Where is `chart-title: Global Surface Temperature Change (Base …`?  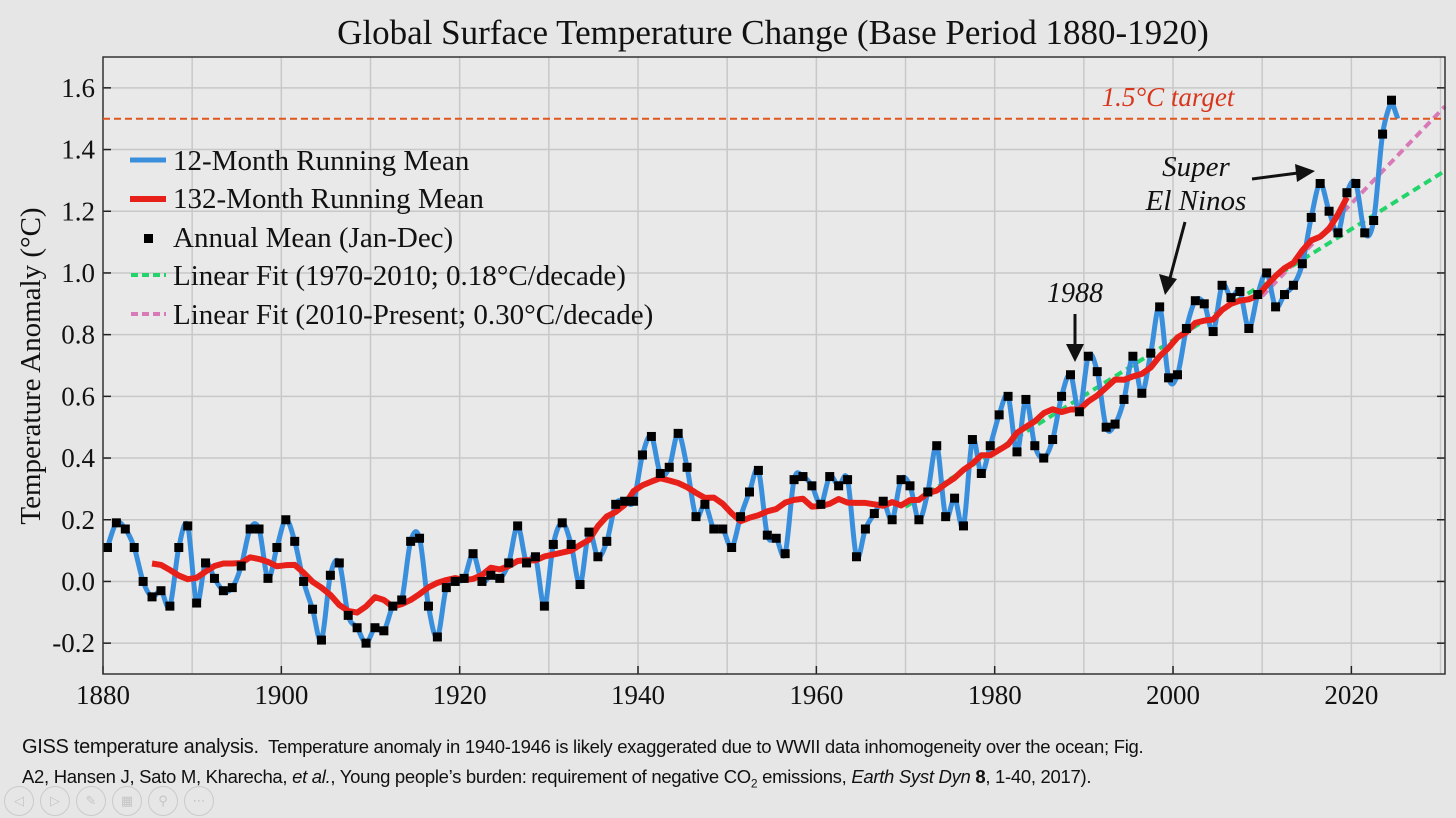
chart-title: Global Surface Temperature Change (Base … is located at coordinates (773, 32).